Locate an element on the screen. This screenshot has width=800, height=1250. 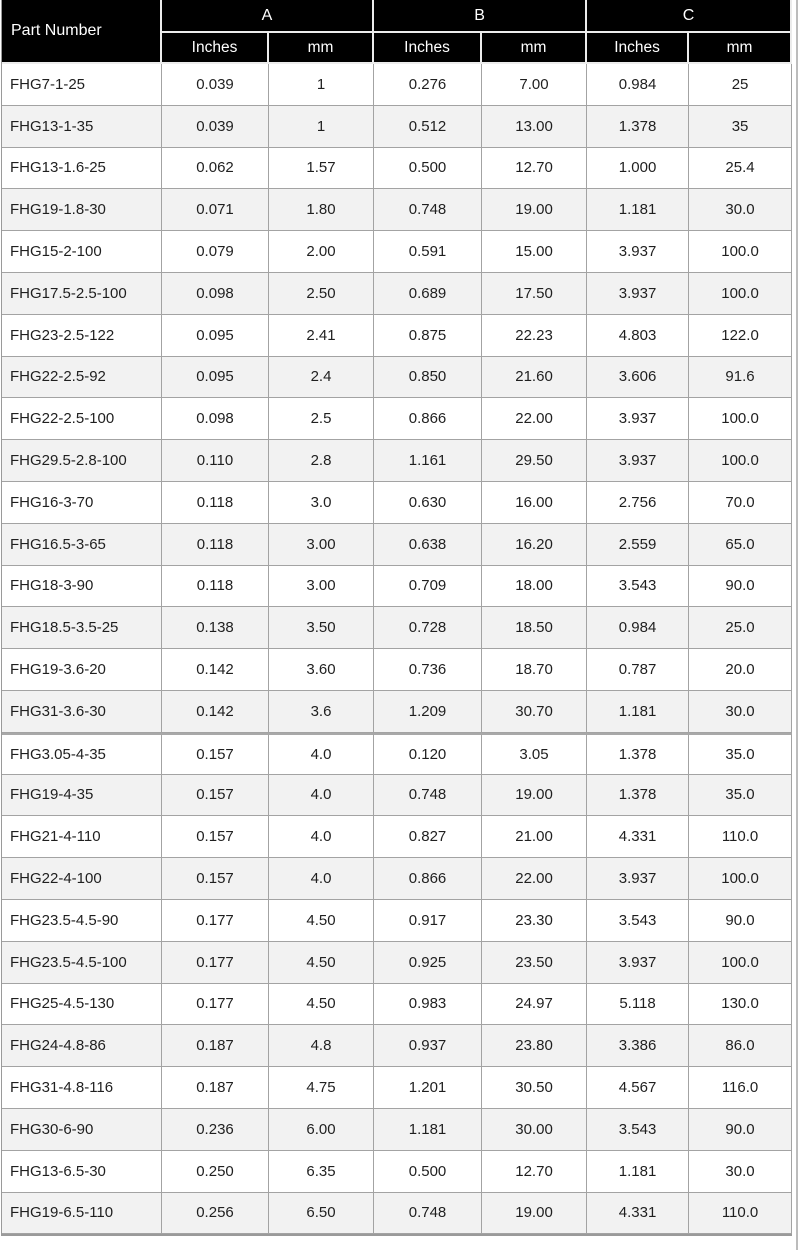
b-inches-cell: 0.937 is located at coordinates (428, 1046).